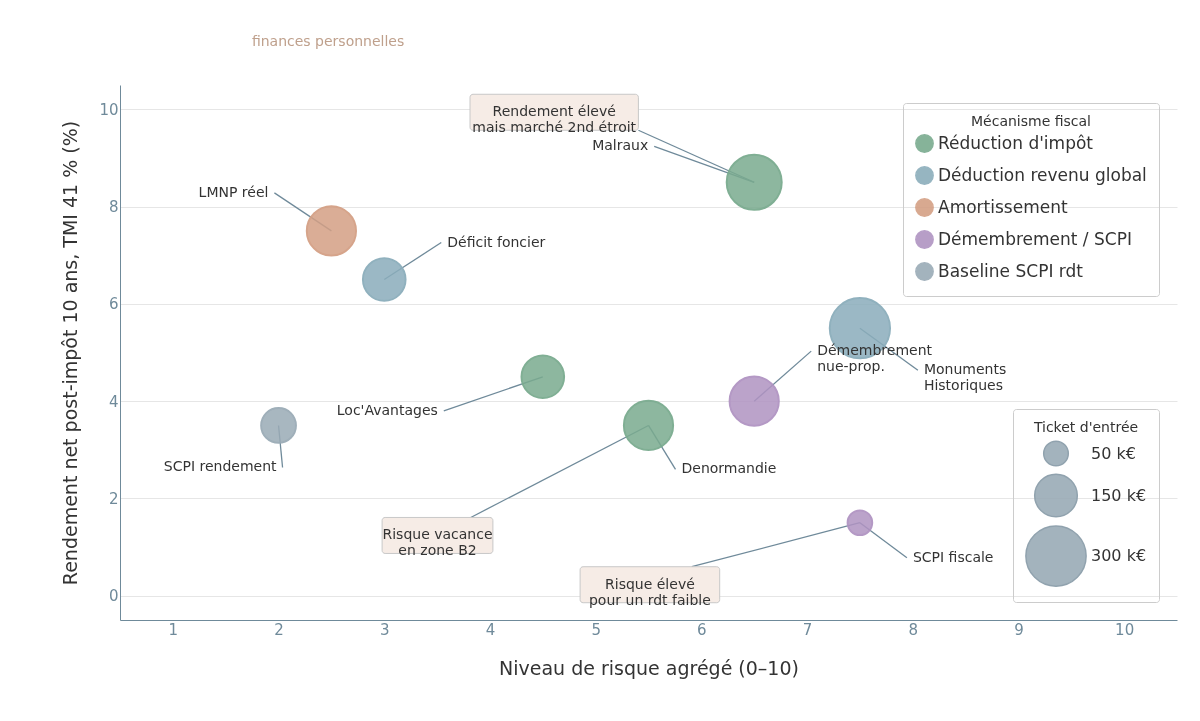 The width and height of the screenshot is (1200, 721). What do you see at coordinates (437, 542) in the screenshot?
I see `annotation: Risque vacance en zone B2` at bounding box center [437, 542].